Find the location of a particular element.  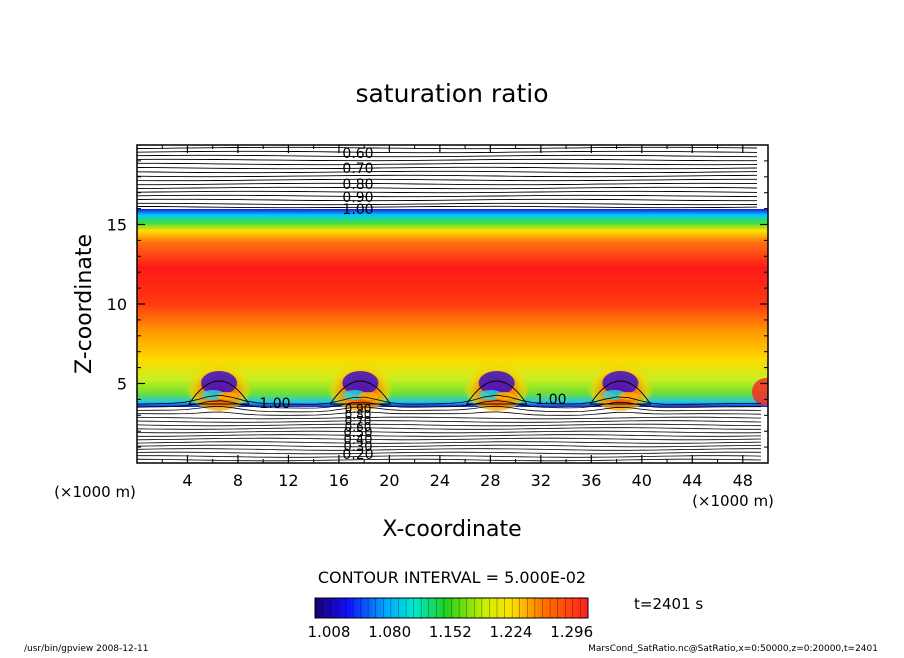

y-axis-label: Z-coordinate is located at coordinates (84, 304).